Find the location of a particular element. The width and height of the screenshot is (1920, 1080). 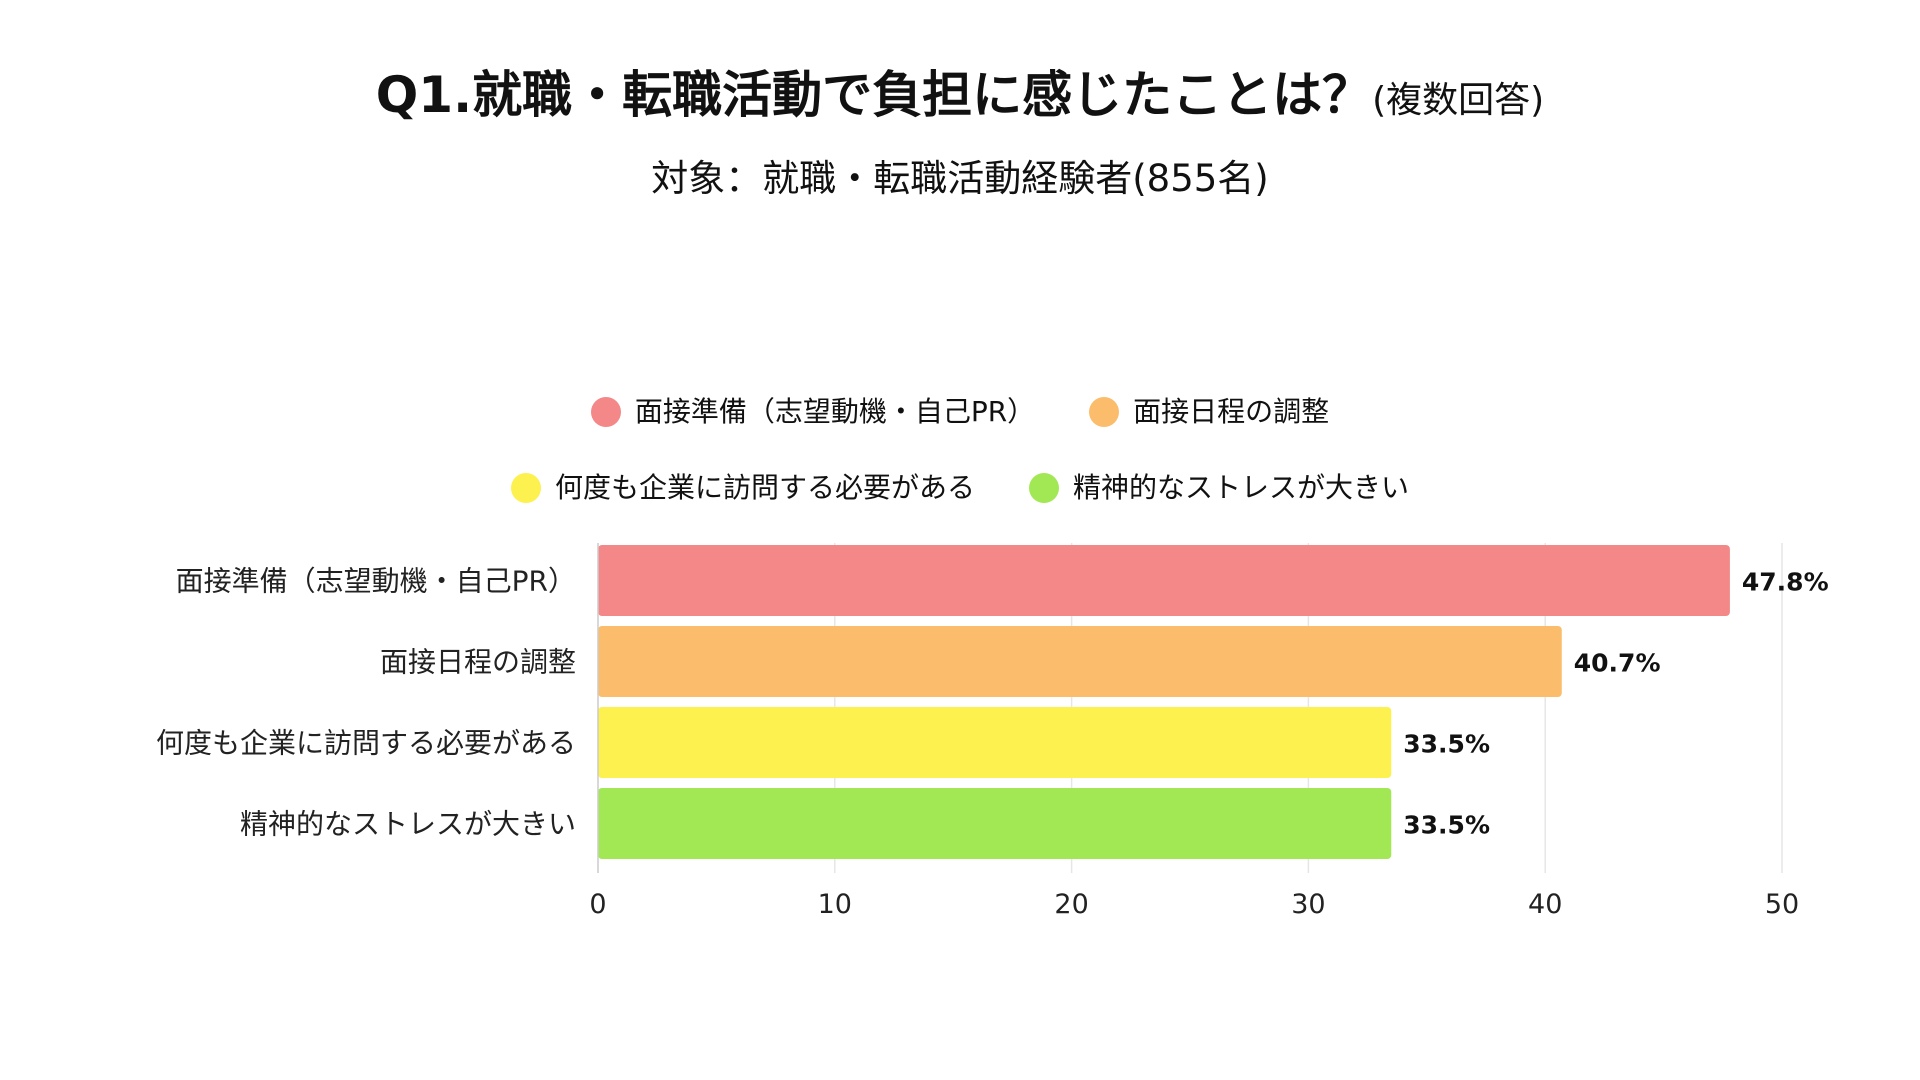

legend-item-1: 面接日程の調整 is located at coordinates (1209, 412).